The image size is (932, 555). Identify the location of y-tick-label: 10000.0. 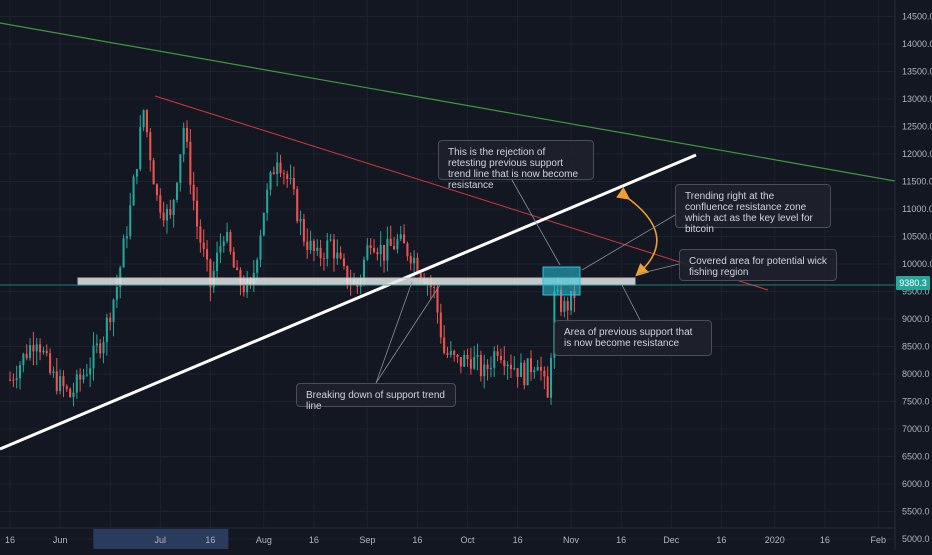
(917, 264).